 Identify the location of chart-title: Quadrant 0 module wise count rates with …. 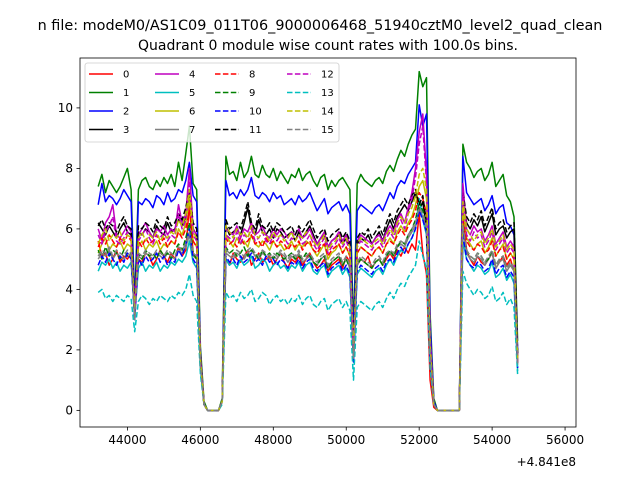
(328, 46).